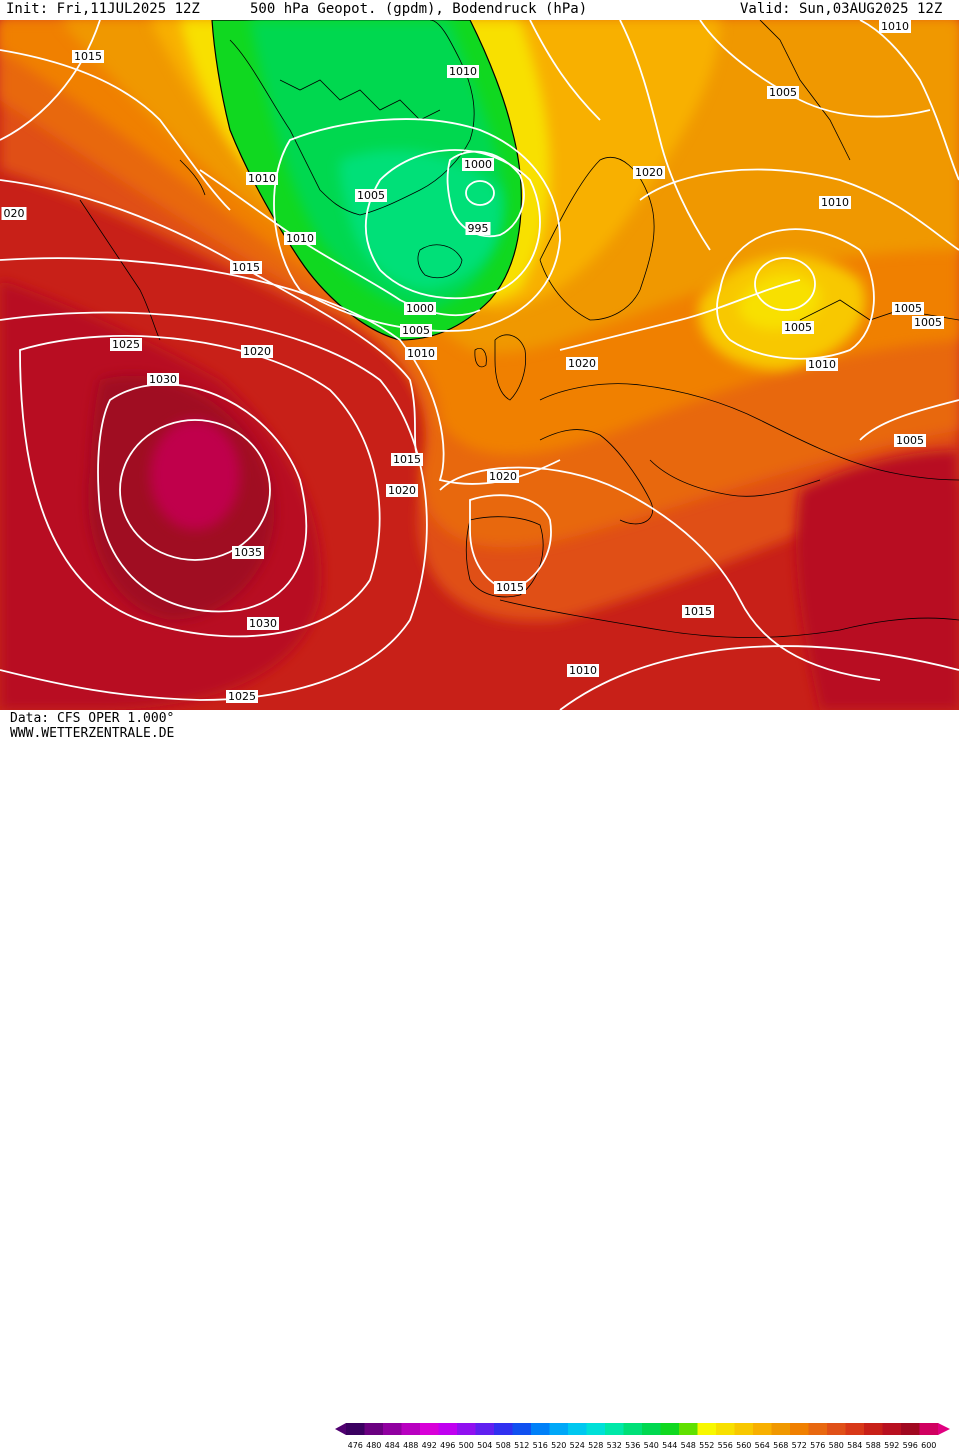 This screenshot has width=959, height=1451. What do you see at coordinates (503, 1445) in the screenshot?
I see `legend-value-label: 508` at bounding box center [503, 1445].